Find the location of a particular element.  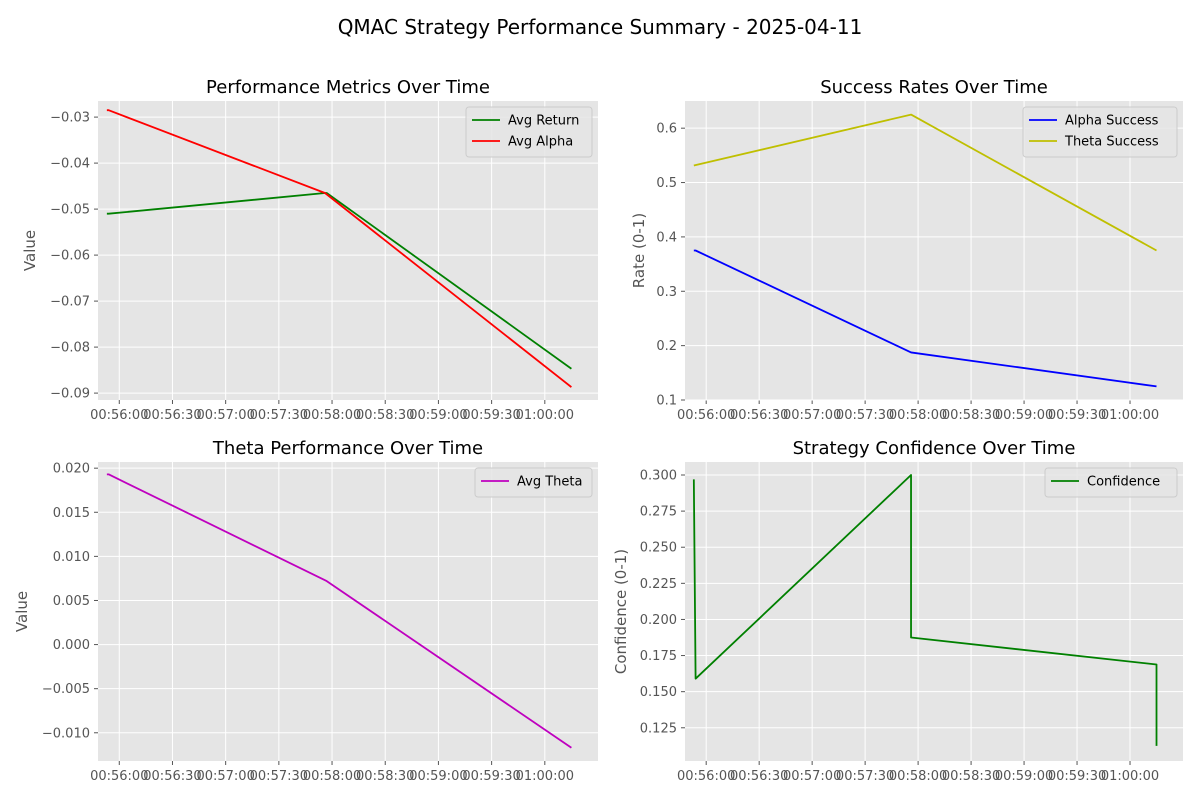

legend-label: Confidence is located at coordinates (1123, 482).